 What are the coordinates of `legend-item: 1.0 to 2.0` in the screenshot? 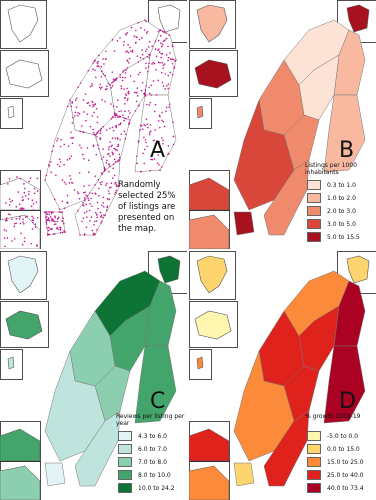 It's located at (331, 198).